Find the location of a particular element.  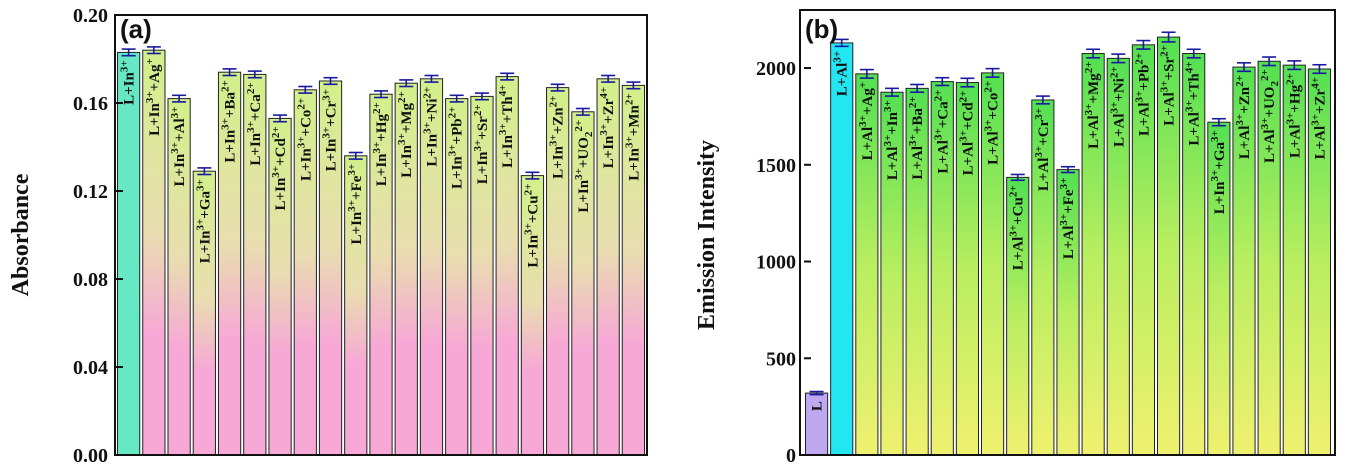

bar-label: L+Al3++Ni2+ is located at coordinates (1117, 106).